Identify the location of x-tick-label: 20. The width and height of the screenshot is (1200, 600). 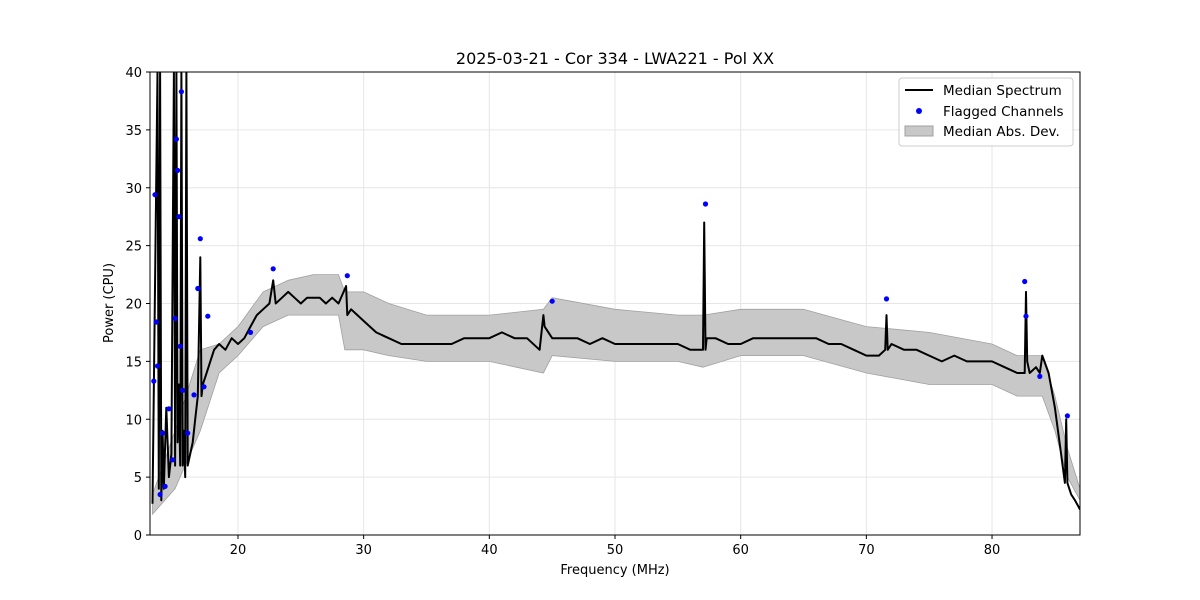
(238, 550).